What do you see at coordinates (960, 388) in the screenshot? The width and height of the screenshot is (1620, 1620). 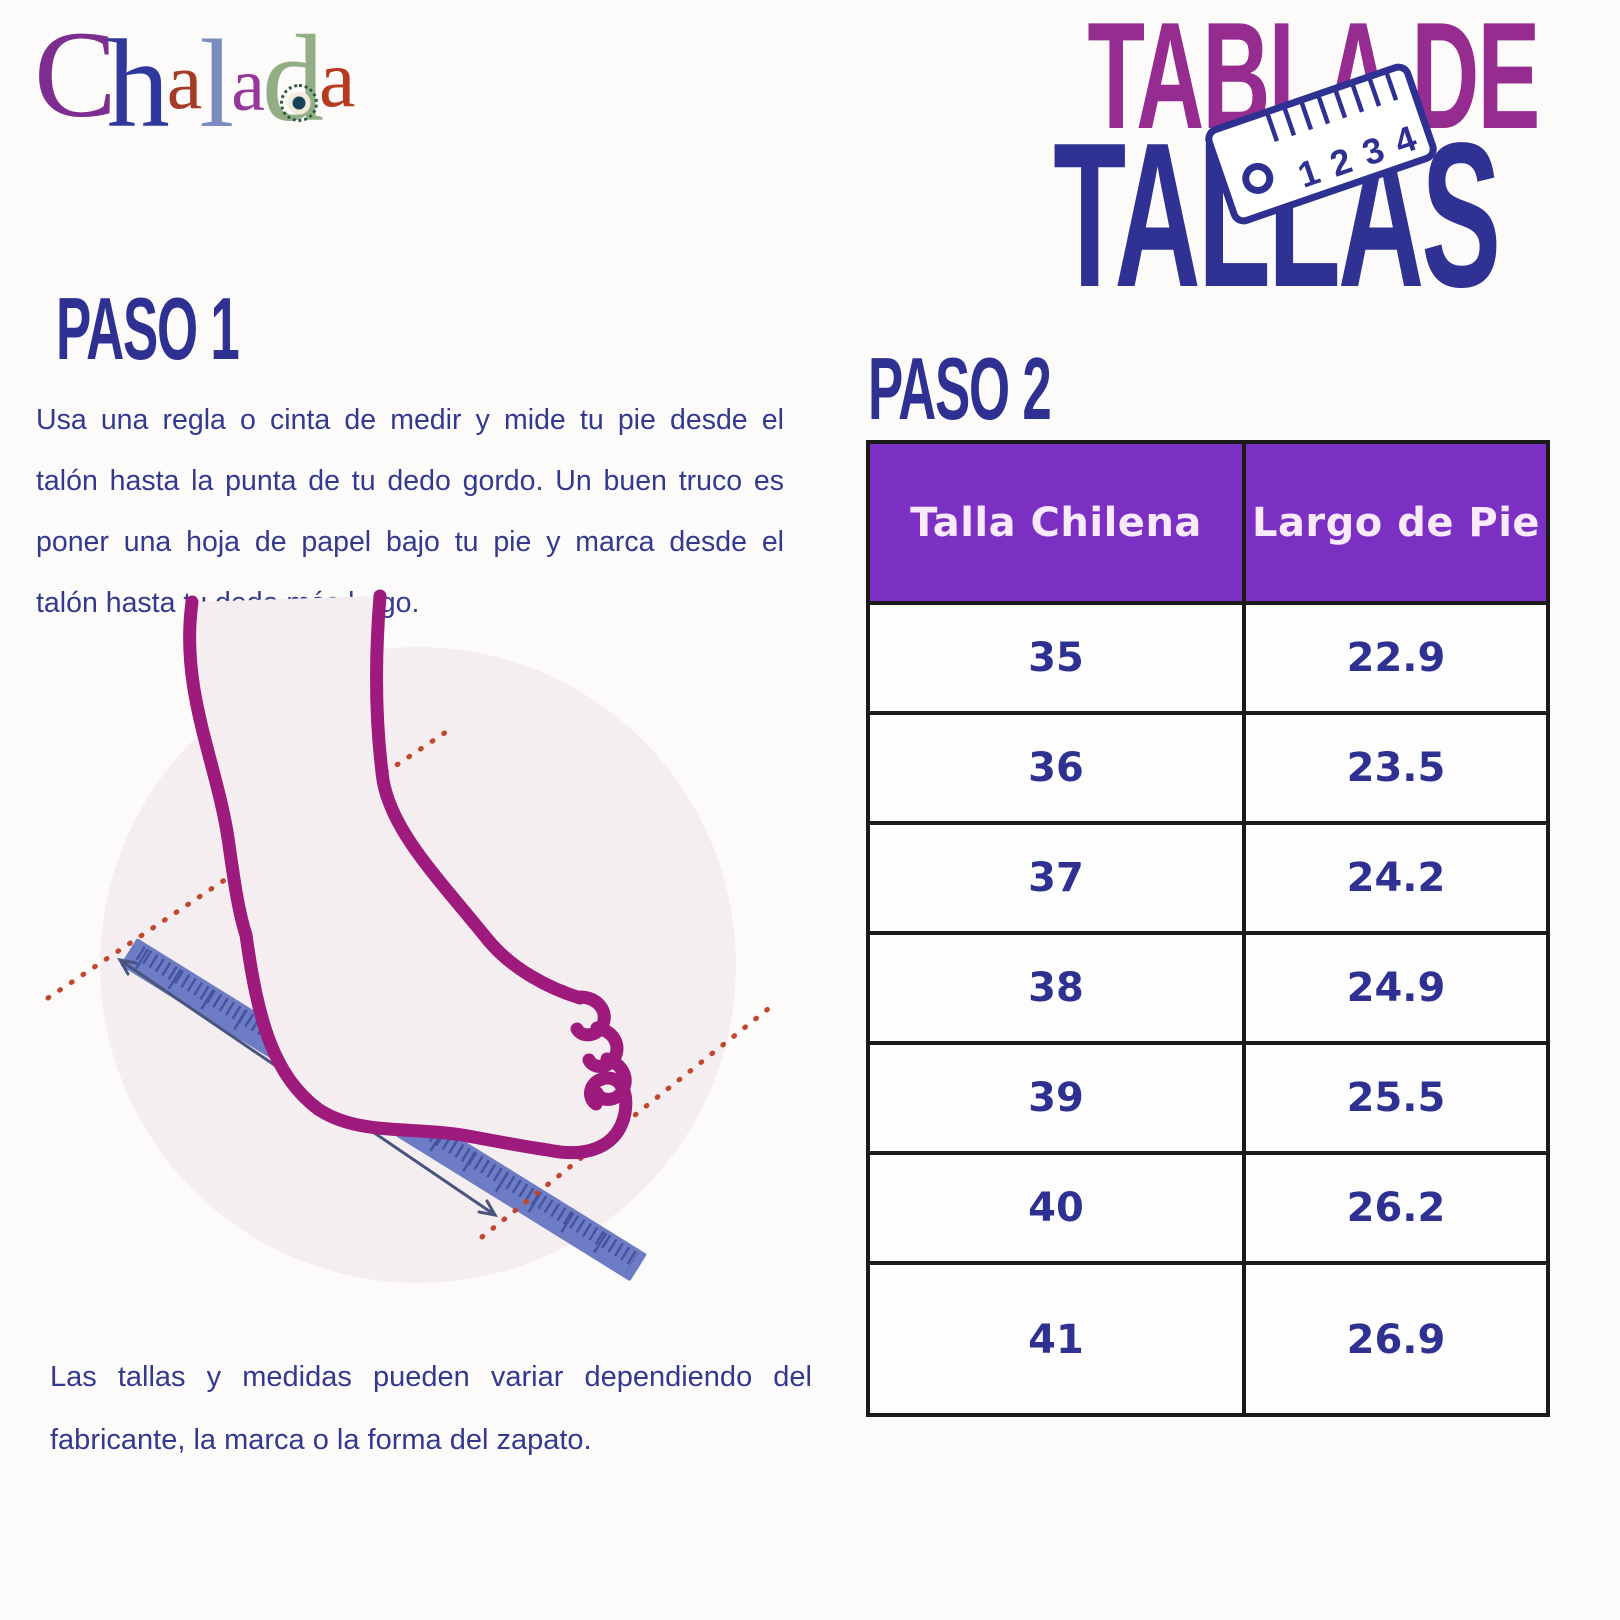 I see `step2-heading: PASO 2` at bounding box center [960, 388].